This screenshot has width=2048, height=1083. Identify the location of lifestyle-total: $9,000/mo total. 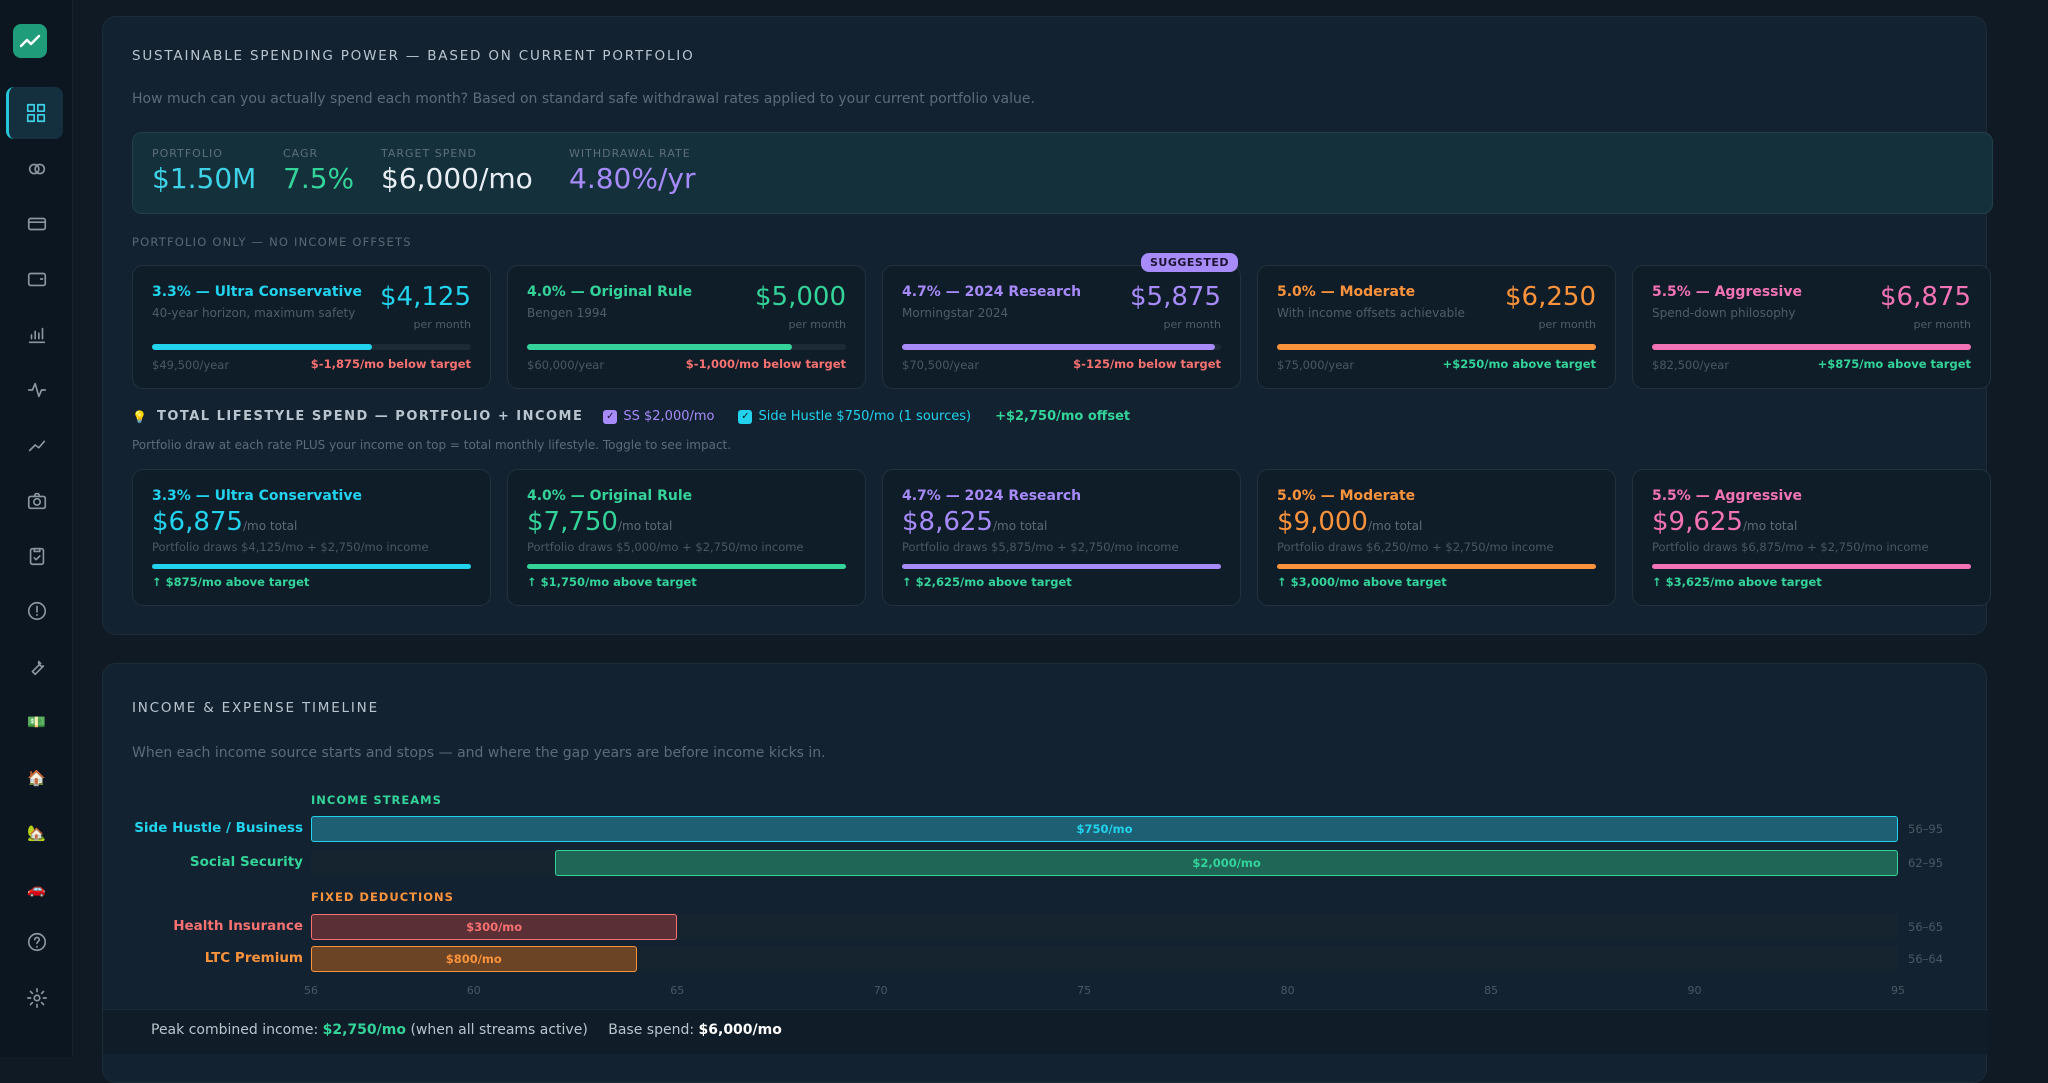
(1349, 522).